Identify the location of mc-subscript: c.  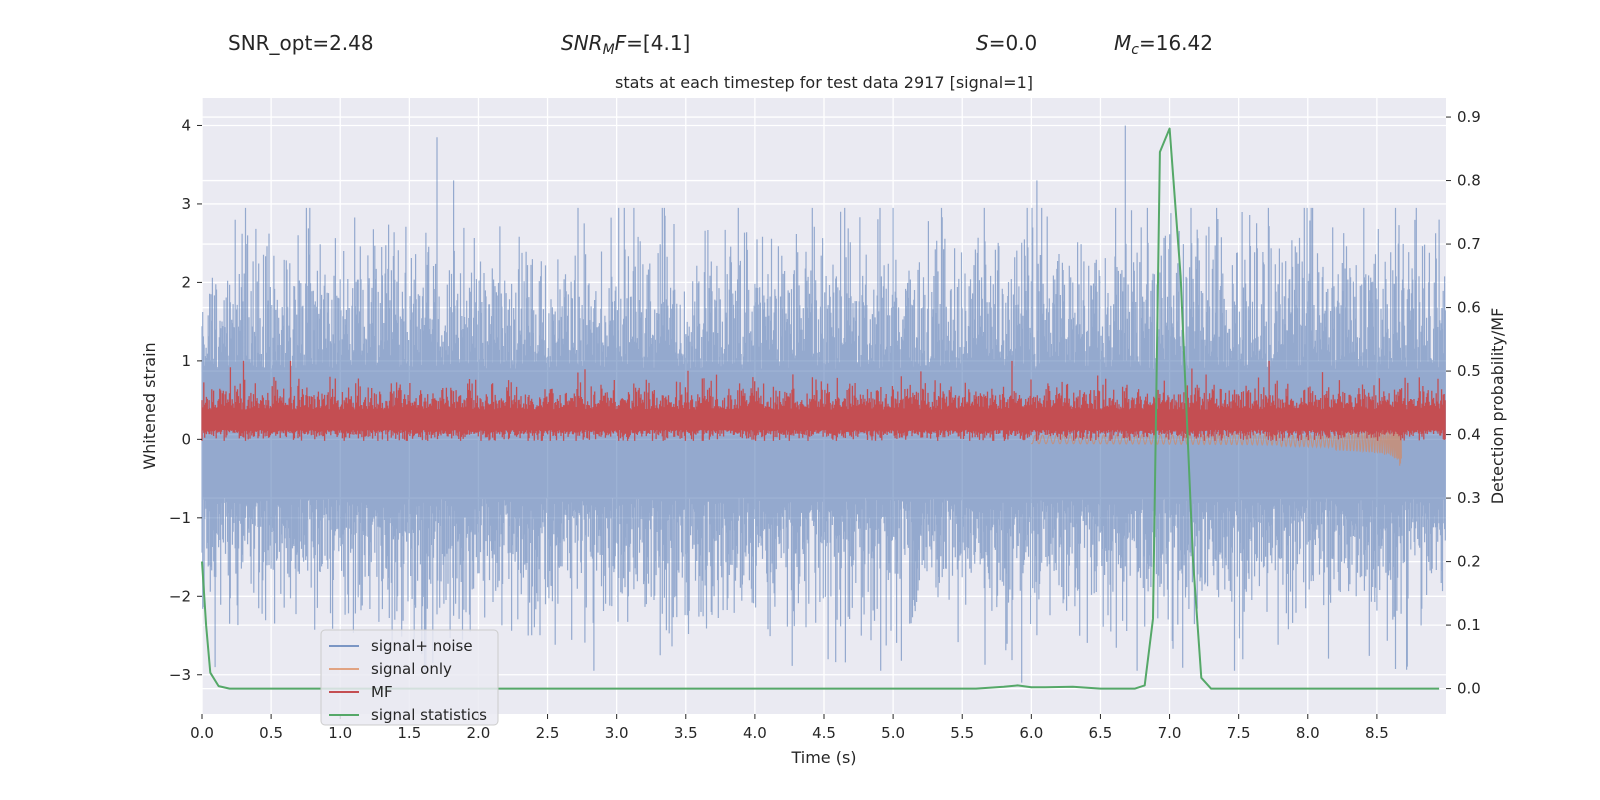
(1135, 50).